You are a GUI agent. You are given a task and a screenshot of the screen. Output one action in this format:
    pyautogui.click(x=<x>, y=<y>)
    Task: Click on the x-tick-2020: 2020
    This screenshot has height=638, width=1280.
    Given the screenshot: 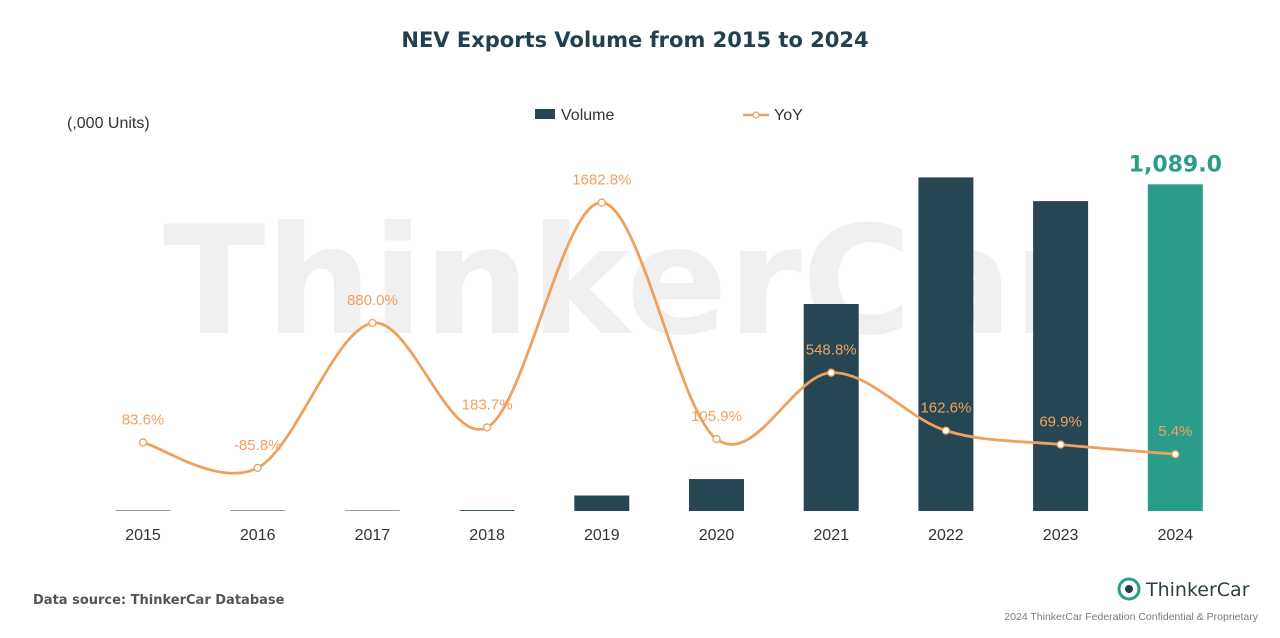 What is the action you would take?
    pyautogui.click(x=717, y=535)
    